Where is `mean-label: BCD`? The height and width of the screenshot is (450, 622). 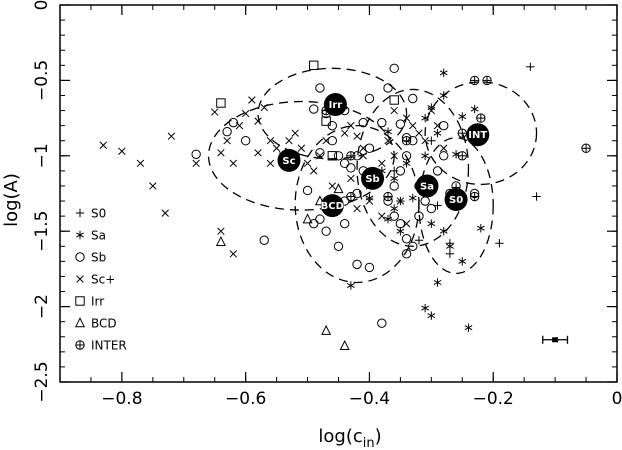 mean-label: BCD is located at coordinates (332, 206).